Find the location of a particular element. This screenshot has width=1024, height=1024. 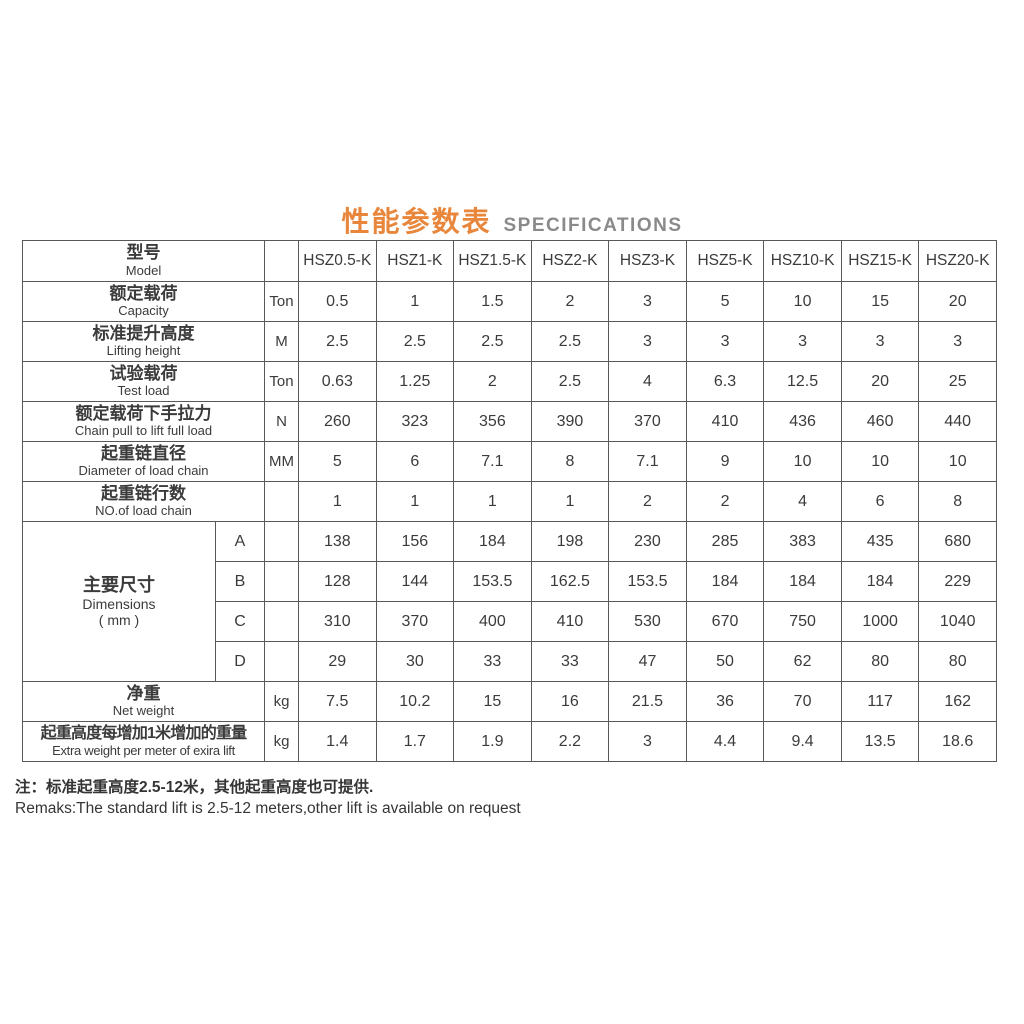

spec-cell: 390 is located at coordinates (570, 421).